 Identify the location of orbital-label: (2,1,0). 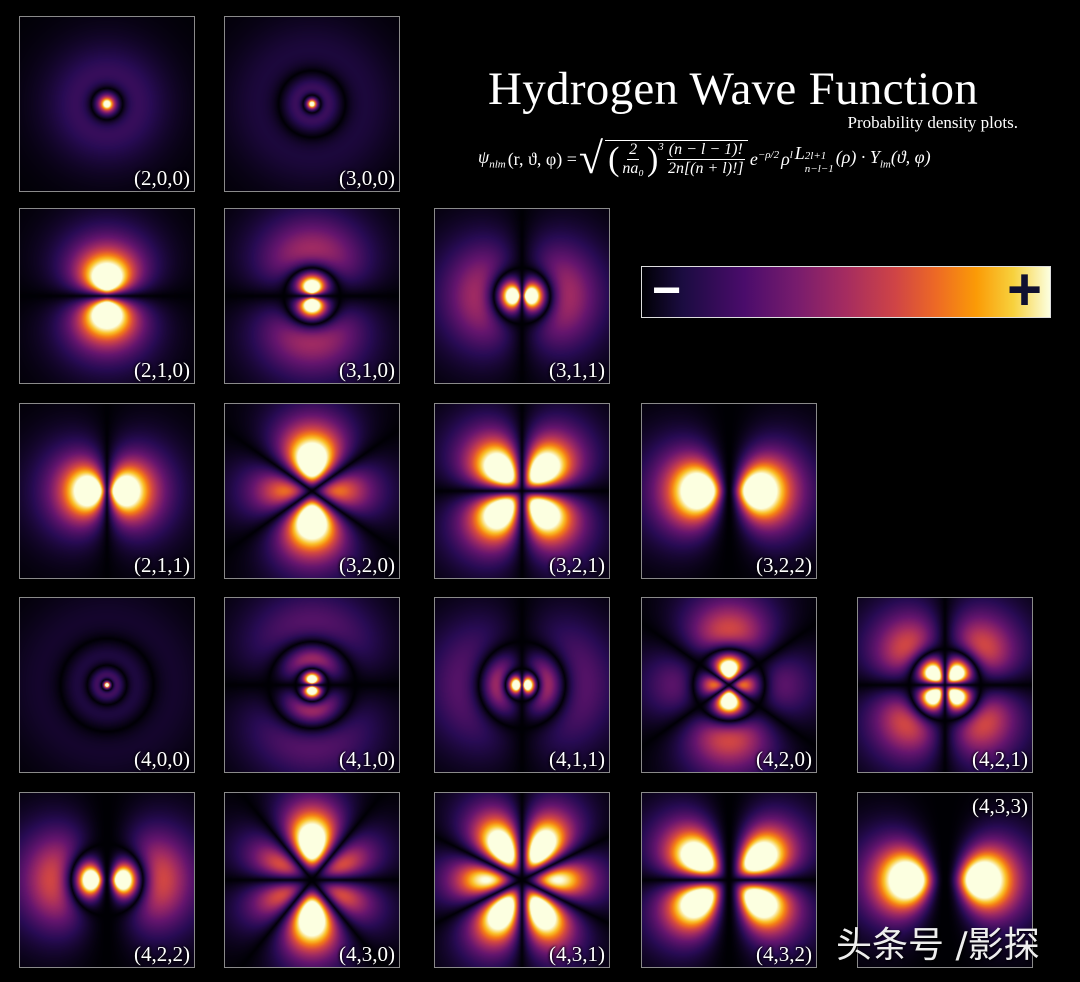
(162, 369).